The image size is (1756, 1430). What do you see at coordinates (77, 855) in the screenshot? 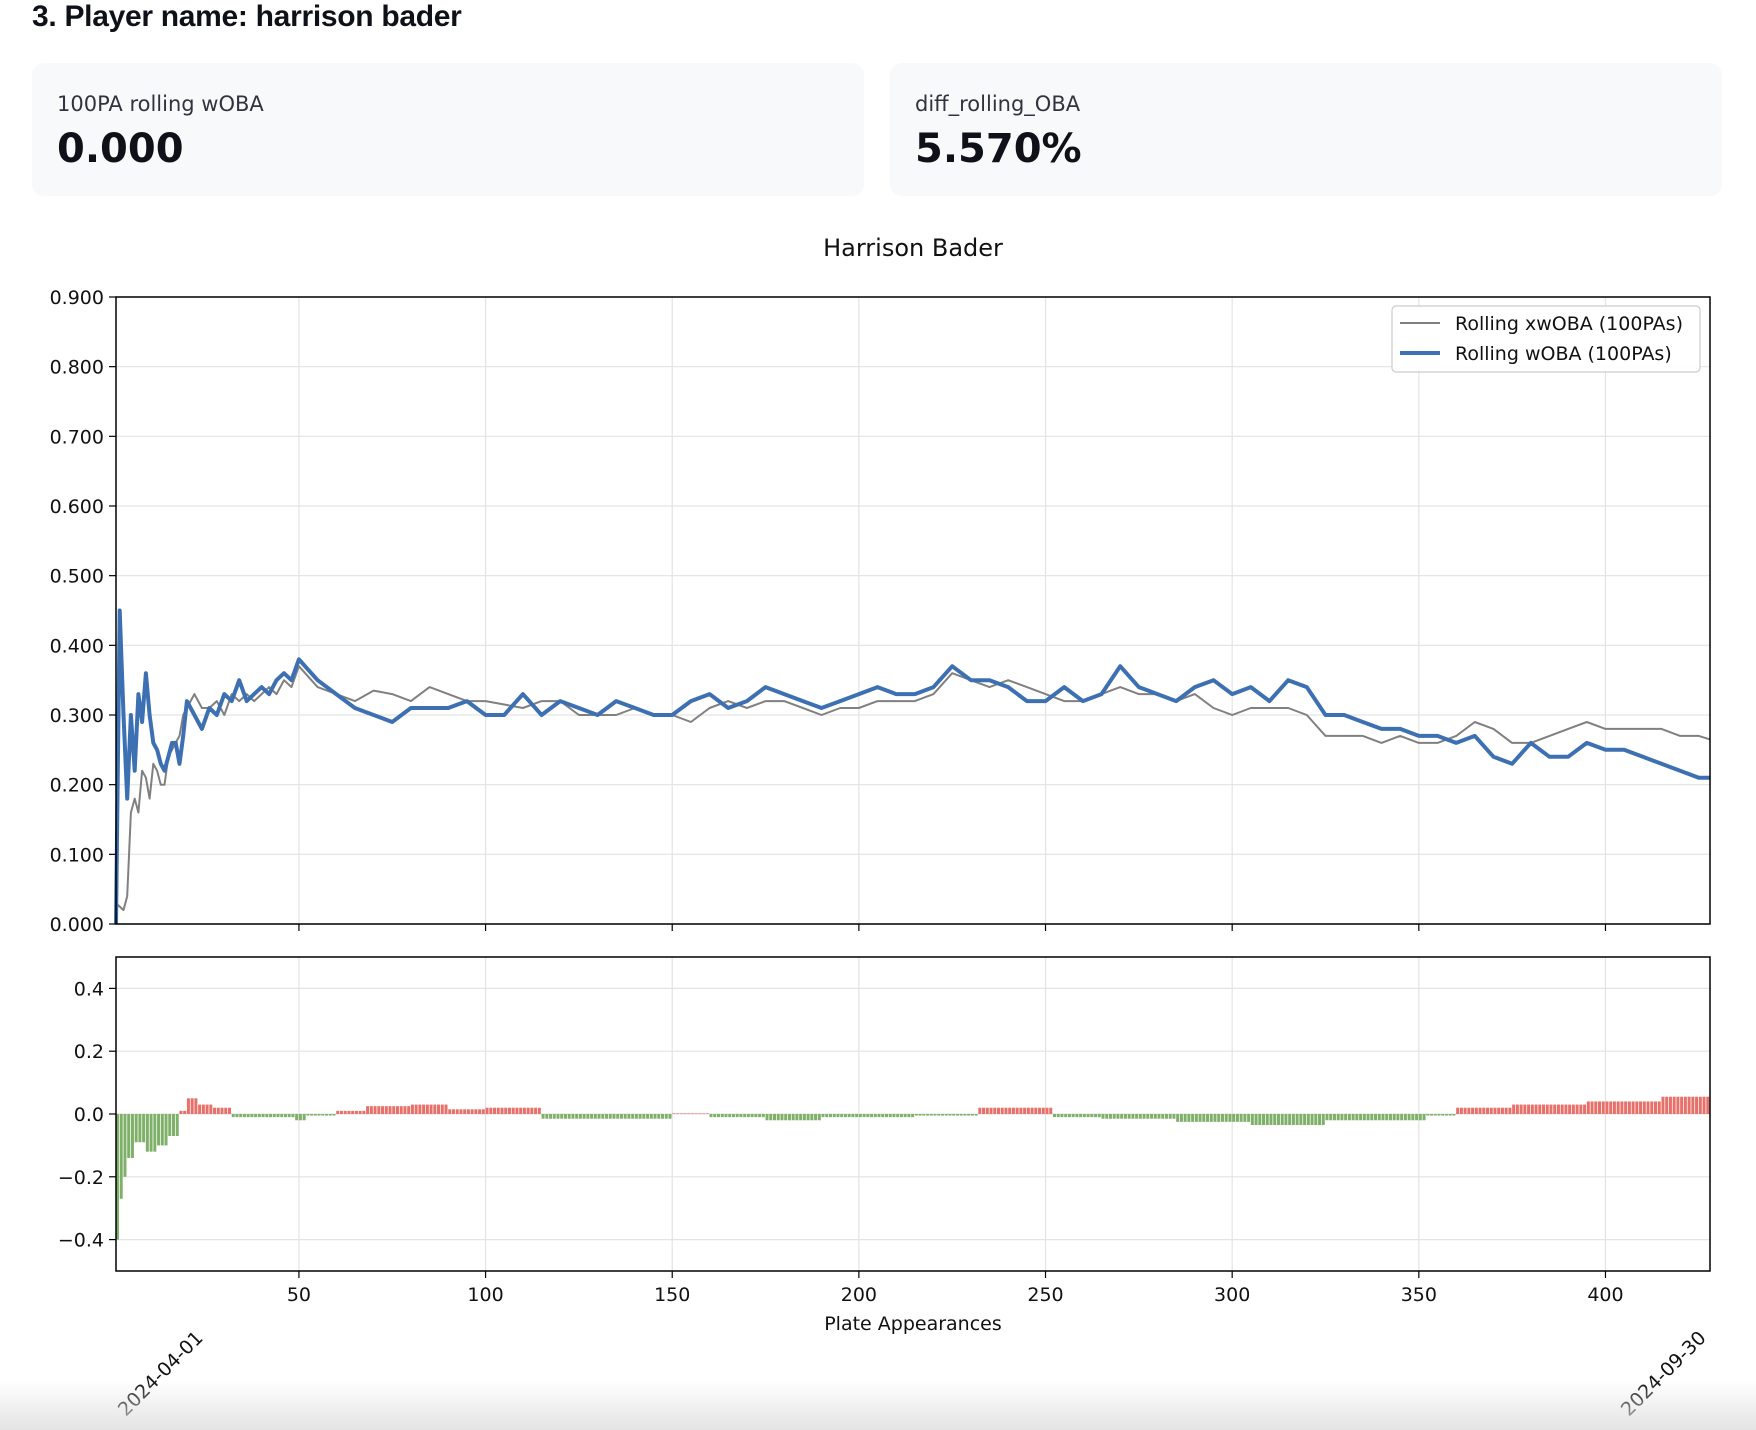
I see `y-tick-label: 0.100` at bounding box center [77, 855].